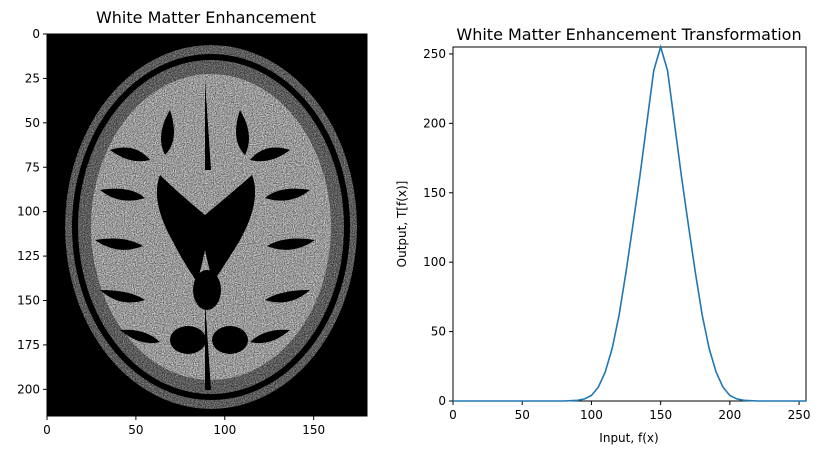  Describe the element at coordinates (628, 34) in the screenshot. I see `right-title: White Matter Enhancement Transformation` at that location.